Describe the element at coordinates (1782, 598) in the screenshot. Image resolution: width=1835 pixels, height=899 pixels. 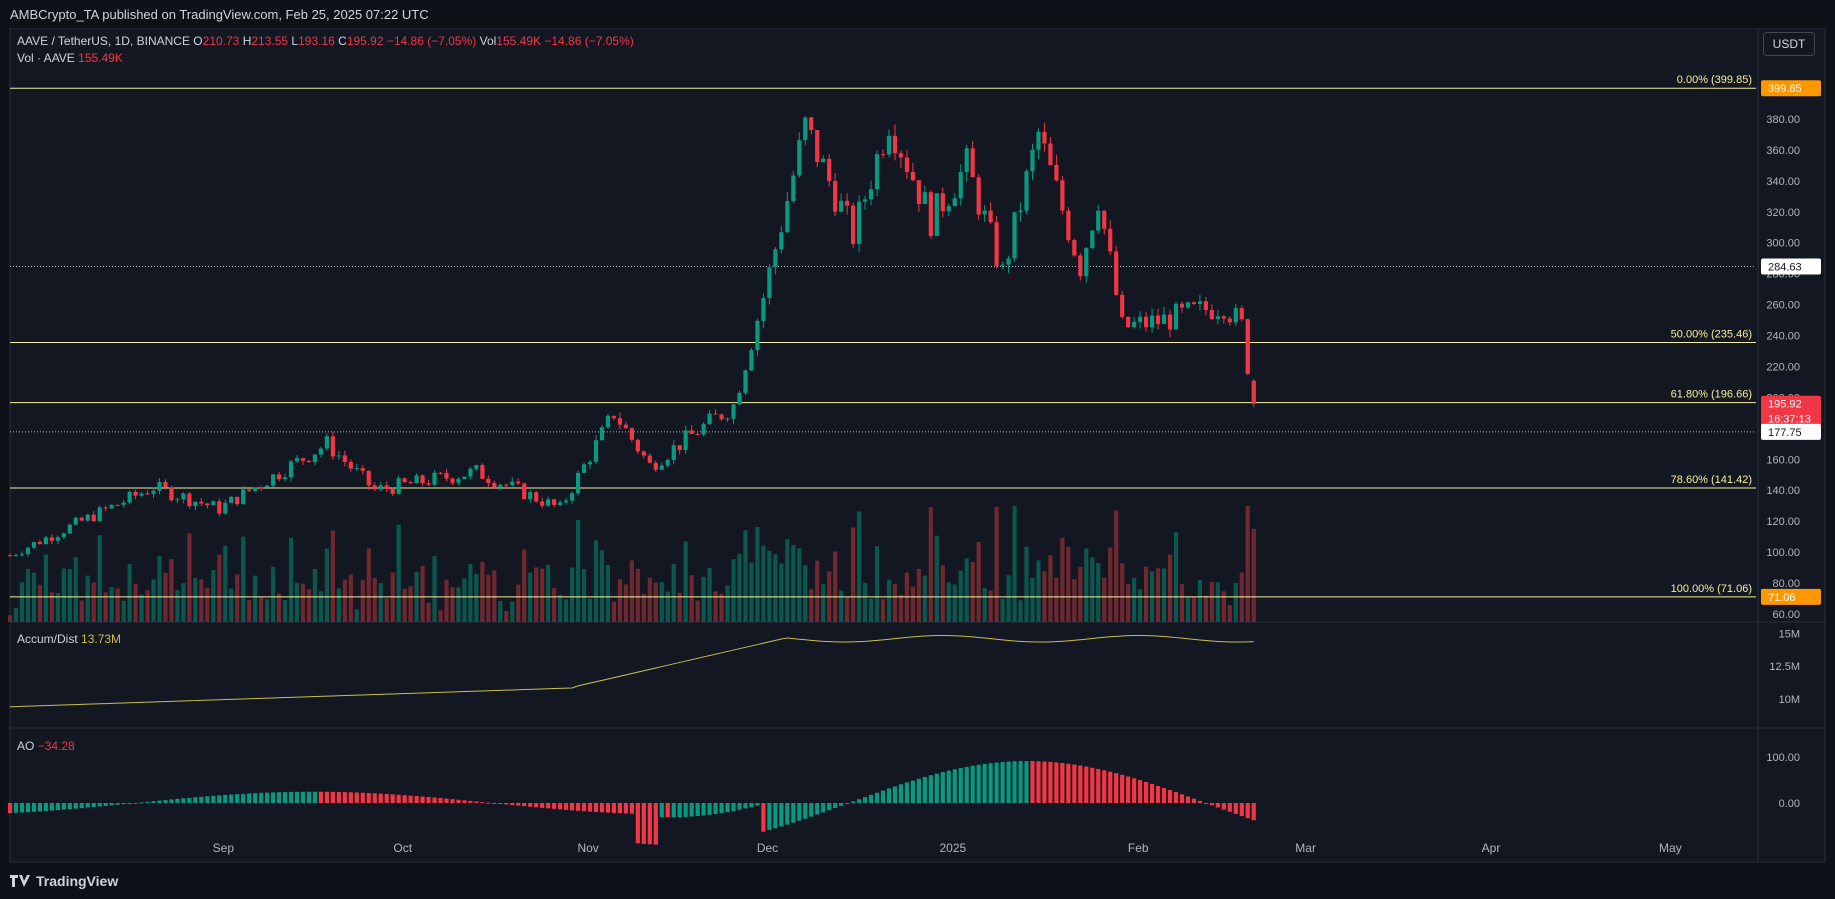
I see `price-badge-label: 71.06` at that location.